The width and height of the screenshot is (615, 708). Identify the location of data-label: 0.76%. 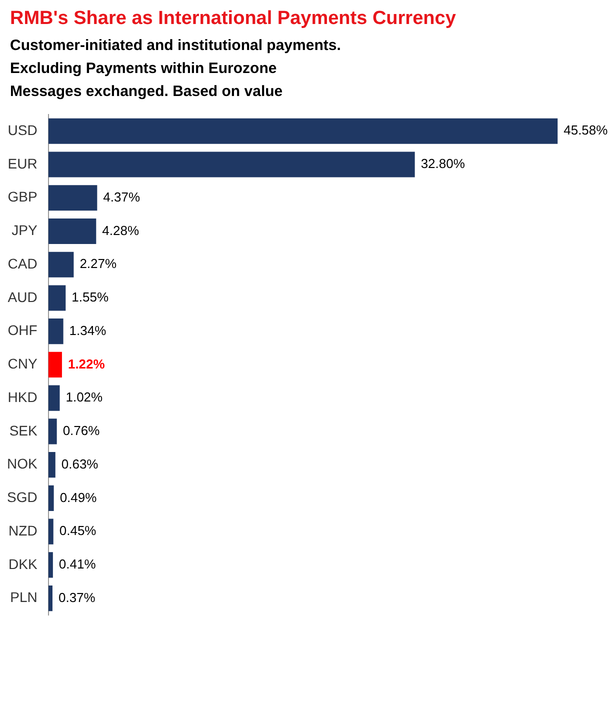
(81, 430).